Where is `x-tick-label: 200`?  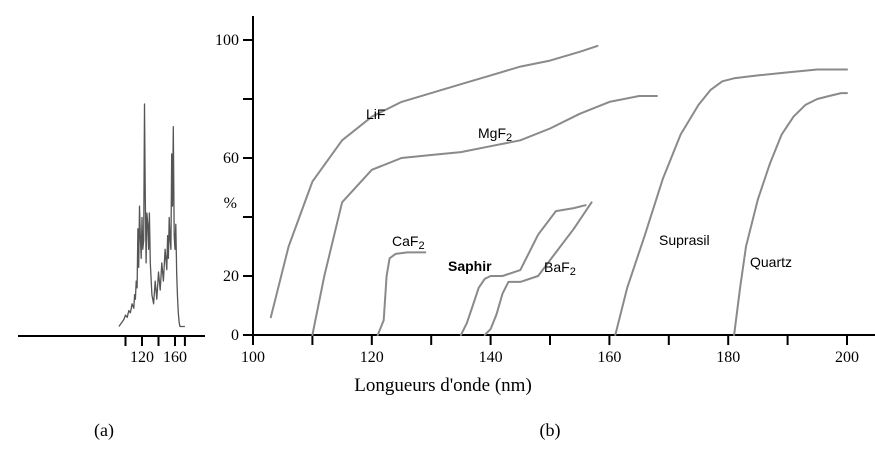
x-tick-label: 200 is located at coordinates (847, 357).